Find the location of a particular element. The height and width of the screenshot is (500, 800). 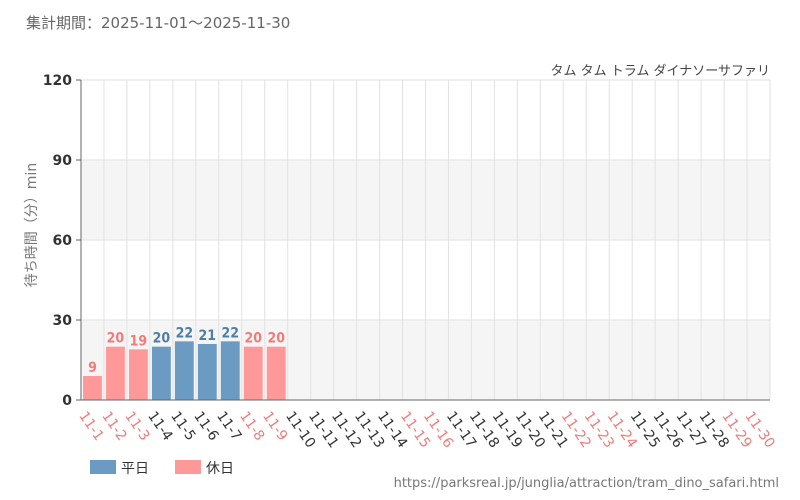

x-tick-label: 11-9 is located at coordinates (274, 426).